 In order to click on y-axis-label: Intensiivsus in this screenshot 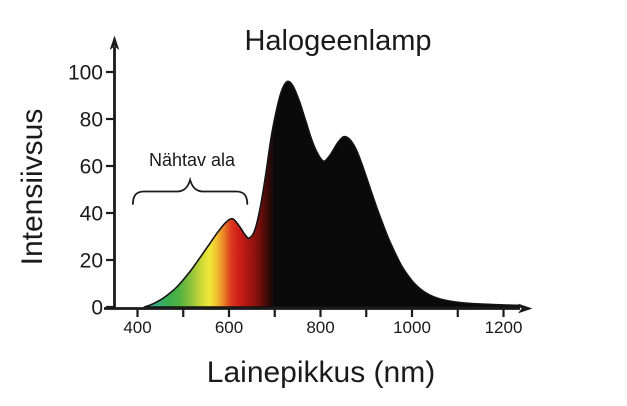, I will do `click(32, 187)`.